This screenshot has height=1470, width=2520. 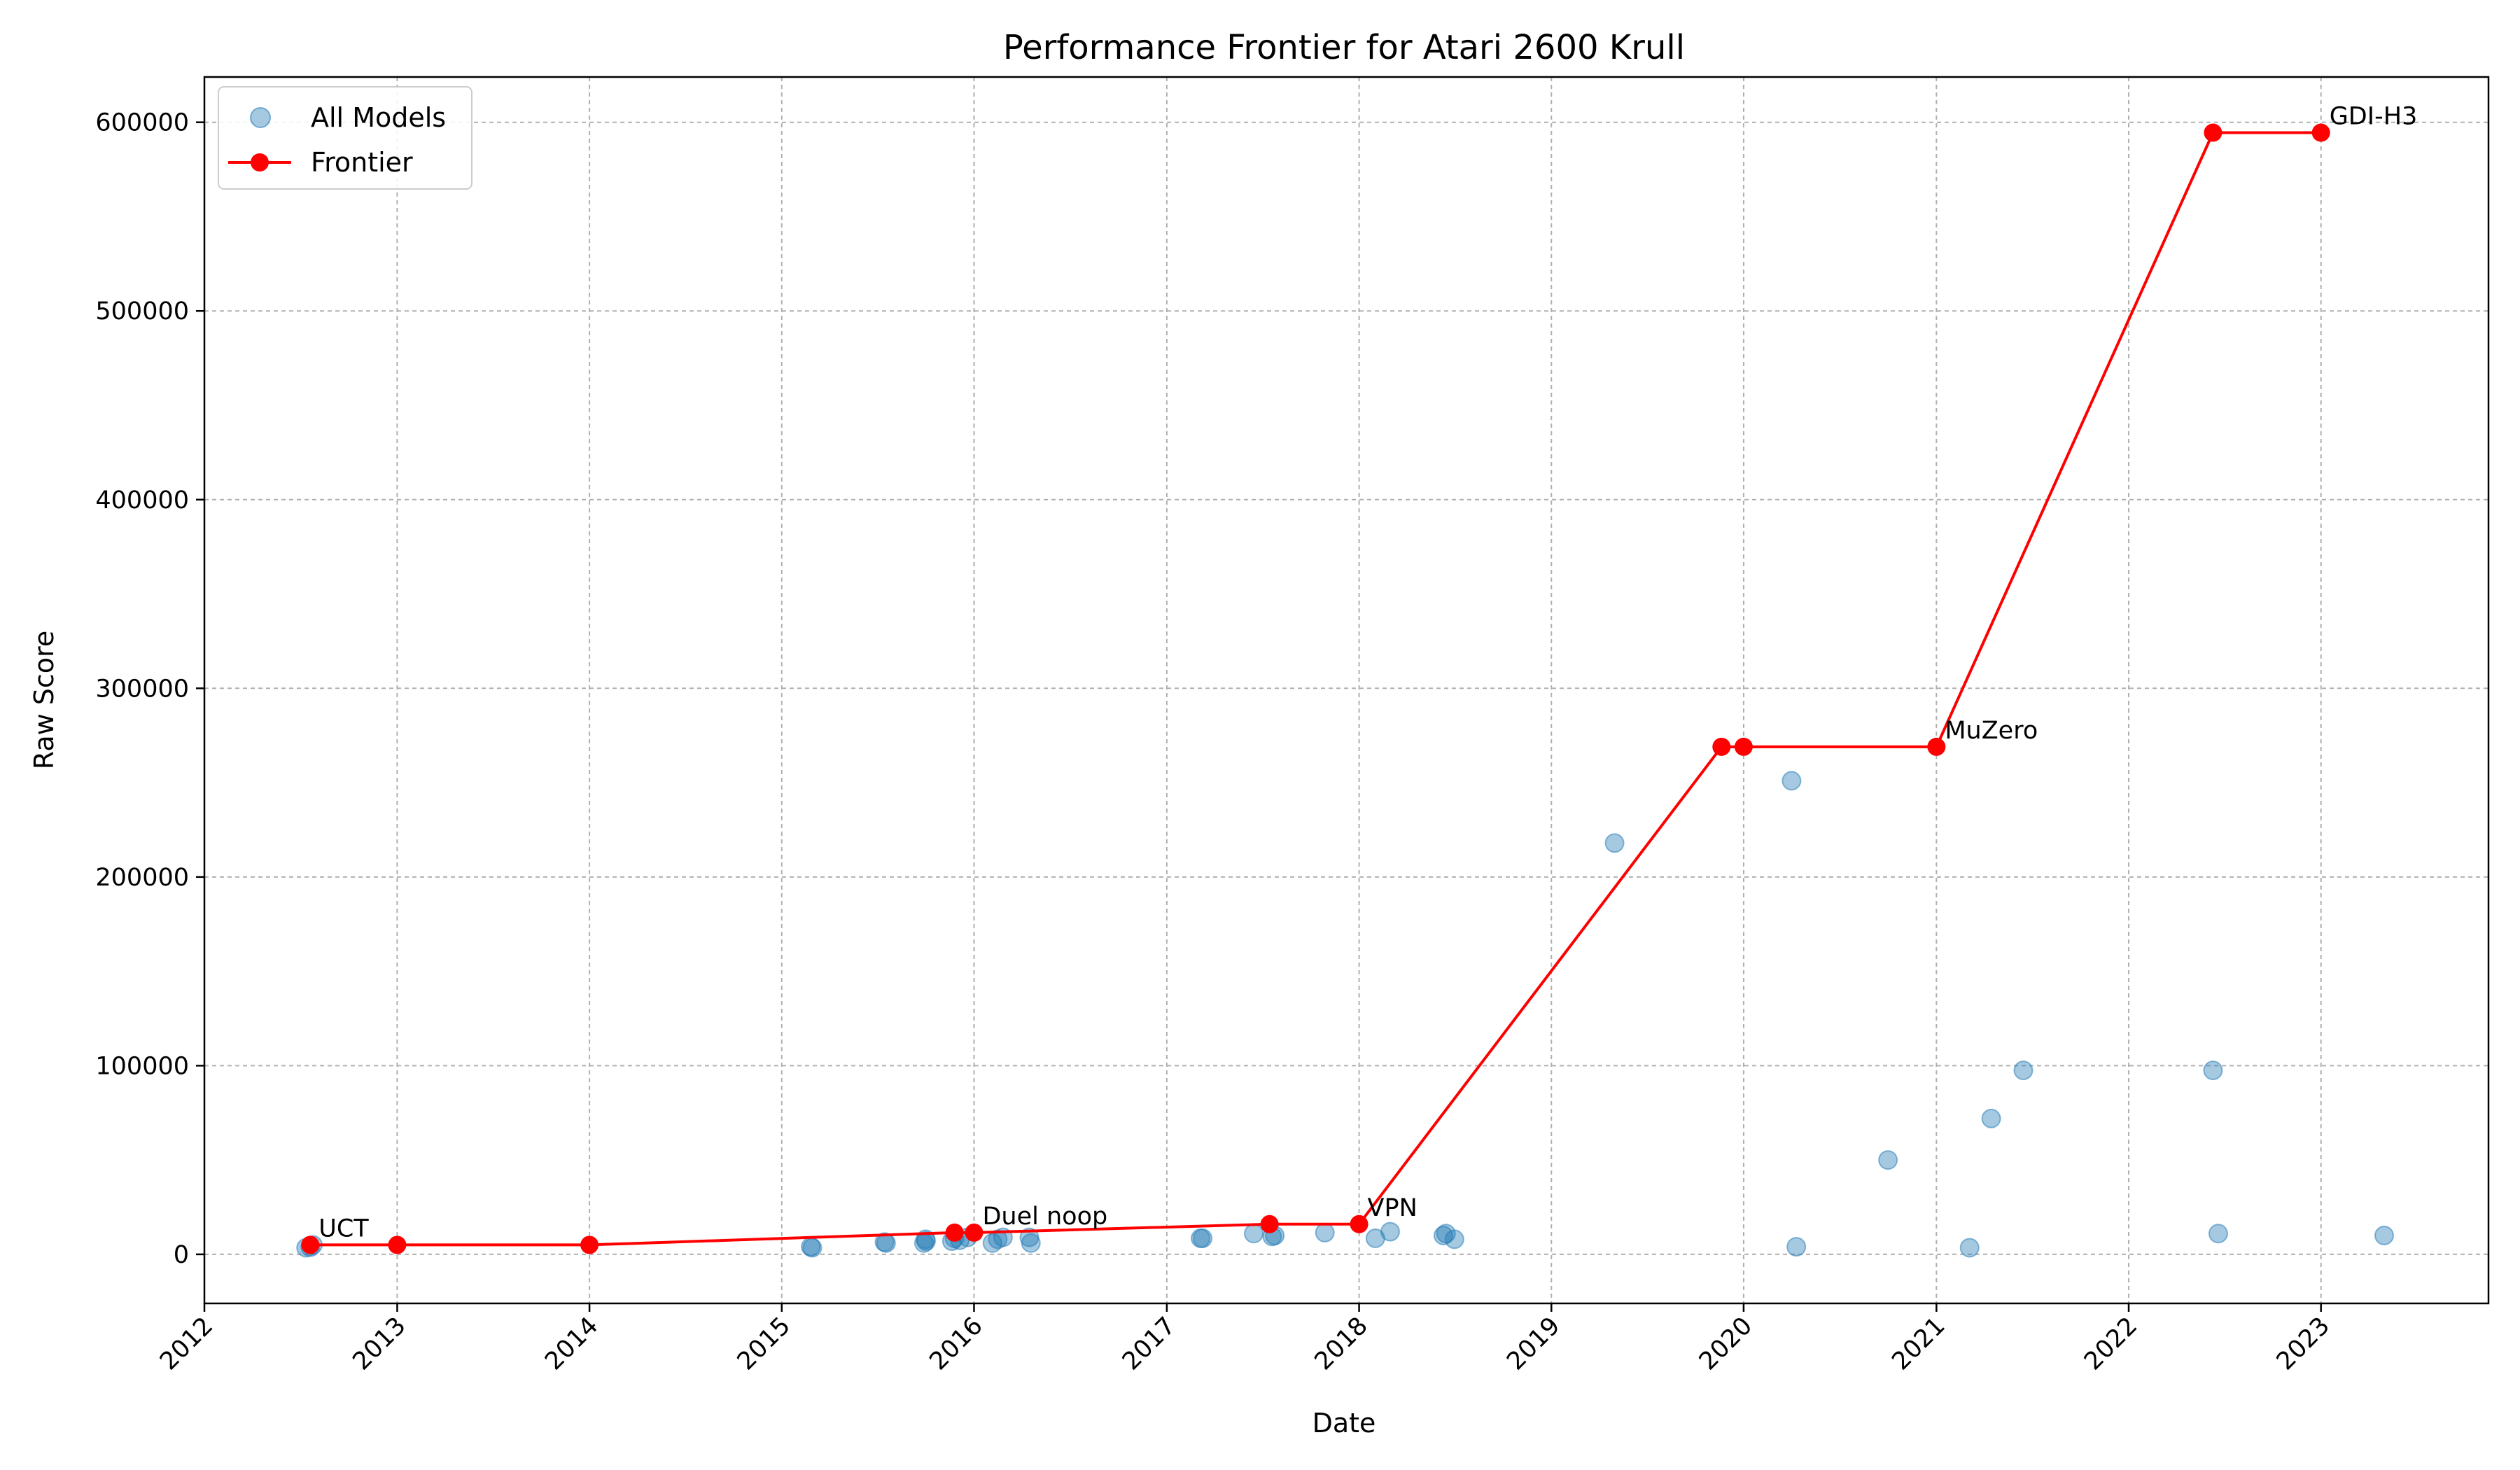 What do you see at coordinates (142, 1066) in the screenshot?
I see `y-tick-label: 100000` at bounding box center [142, 1066].